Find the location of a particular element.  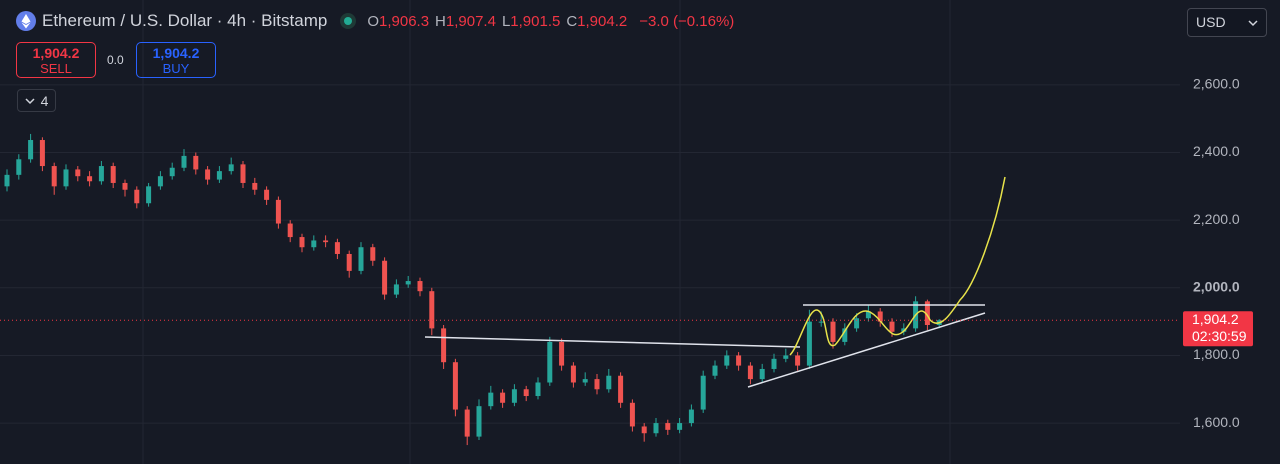

buy-button: 1,904.2 BUY is located at coordinates (176, 60).